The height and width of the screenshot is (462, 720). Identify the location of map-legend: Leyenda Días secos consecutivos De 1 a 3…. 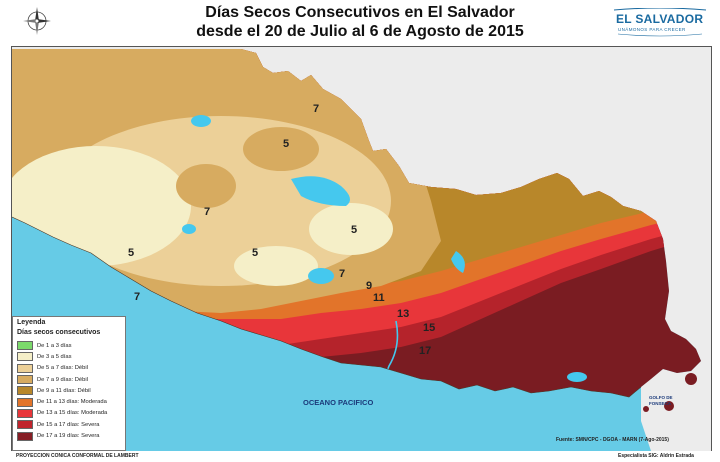
(69, 383).